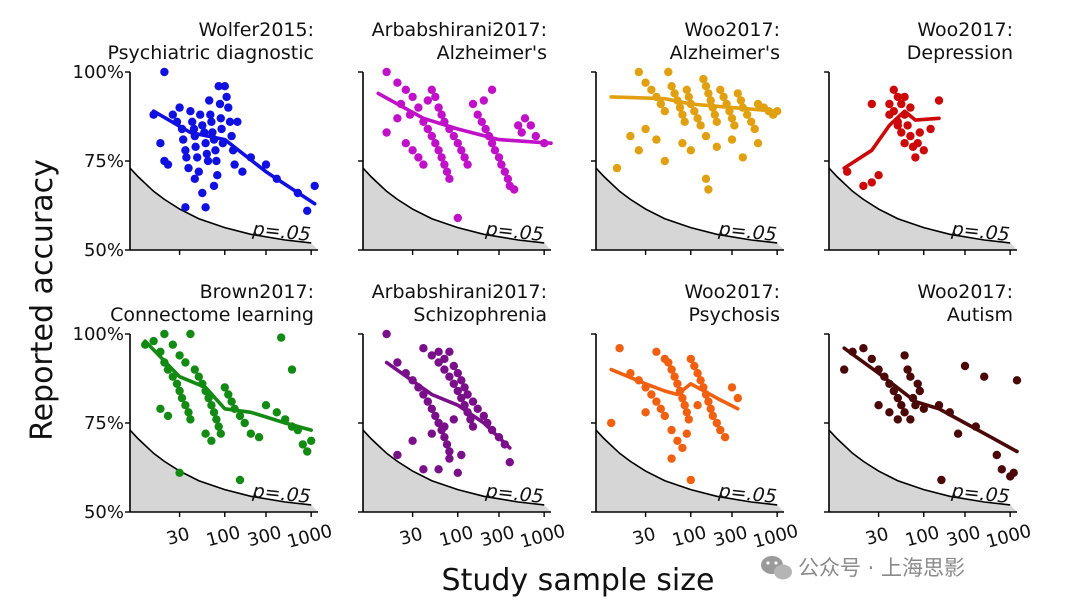 This screenshot has width=1080, height=608. What do you see at coordinates (223, 536) in the screenshot?
I see `x-tick-label: 100` at bounding box center [223, 536].